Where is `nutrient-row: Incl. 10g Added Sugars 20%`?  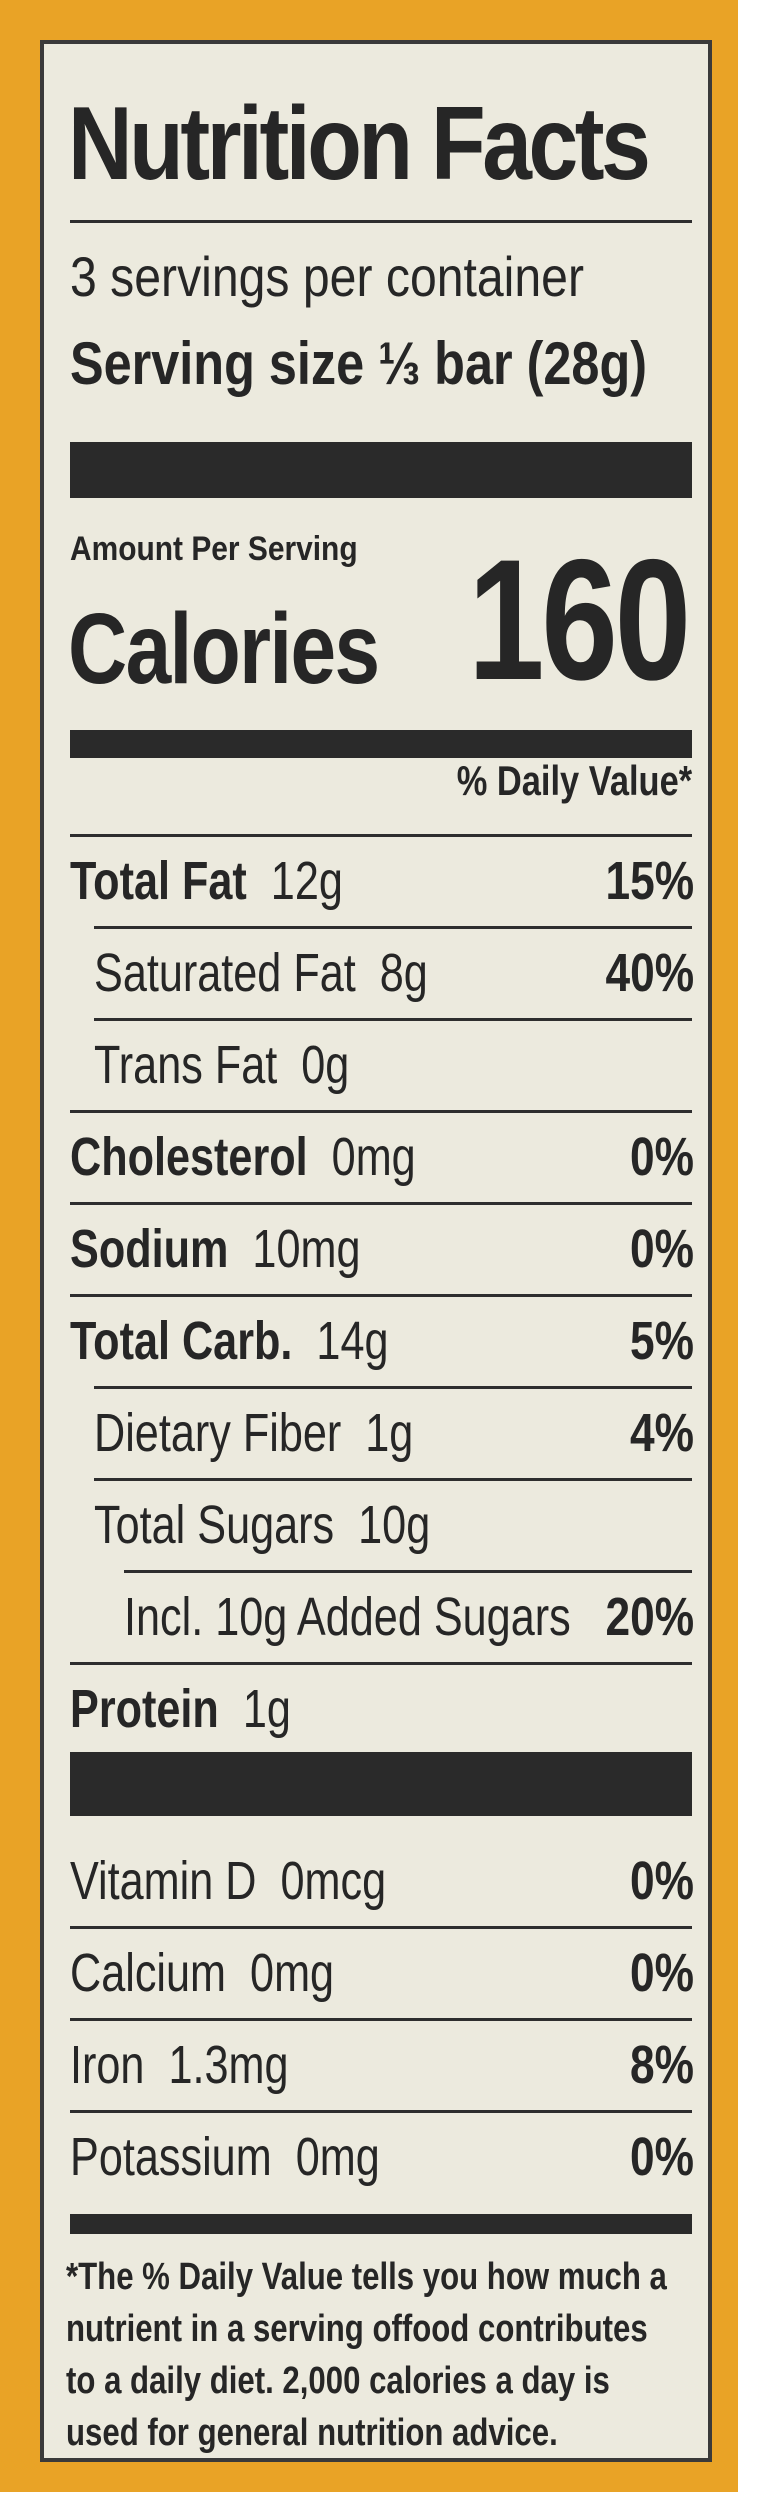 nutrient-row: Incl. 10g Added Sugars 20% is located at coordinates (376, 1615).